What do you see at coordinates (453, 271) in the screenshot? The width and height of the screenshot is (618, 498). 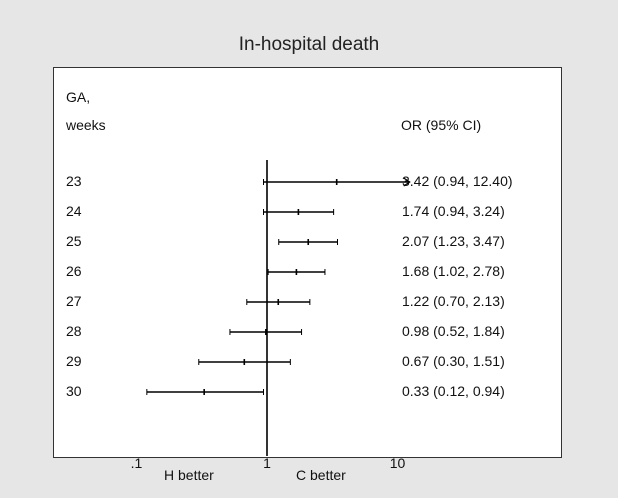 I see `row-or-ci: 1.68 (1.02, 2.78)` at bounding box center [453, 271].